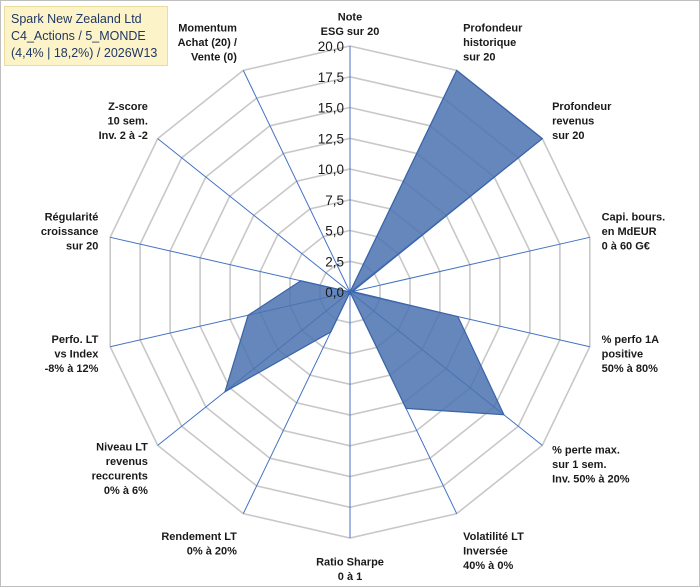  I want to click on axis-label: Capi. bours. en MdEUR 0 à 60 G€, so click(634, 231).